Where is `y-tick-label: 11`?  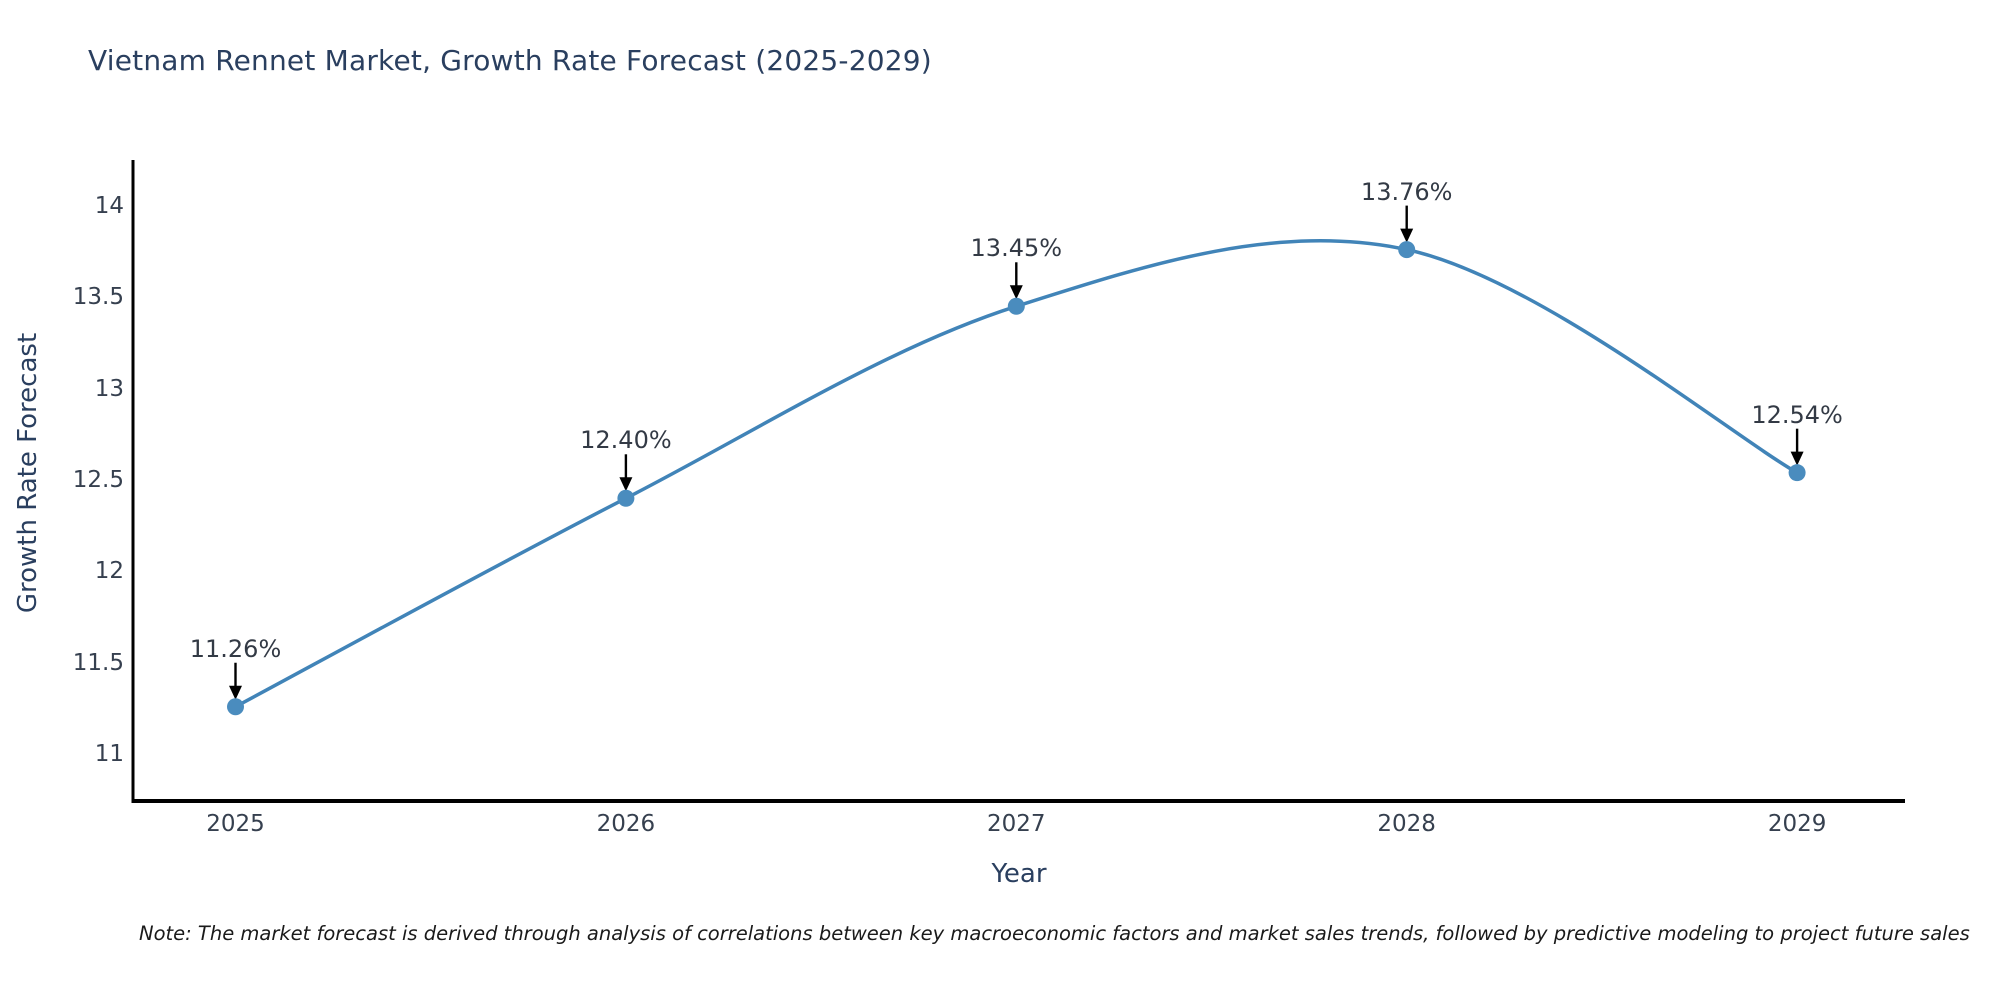
y-tick-label: 11 is located at coordinates (109, 754).